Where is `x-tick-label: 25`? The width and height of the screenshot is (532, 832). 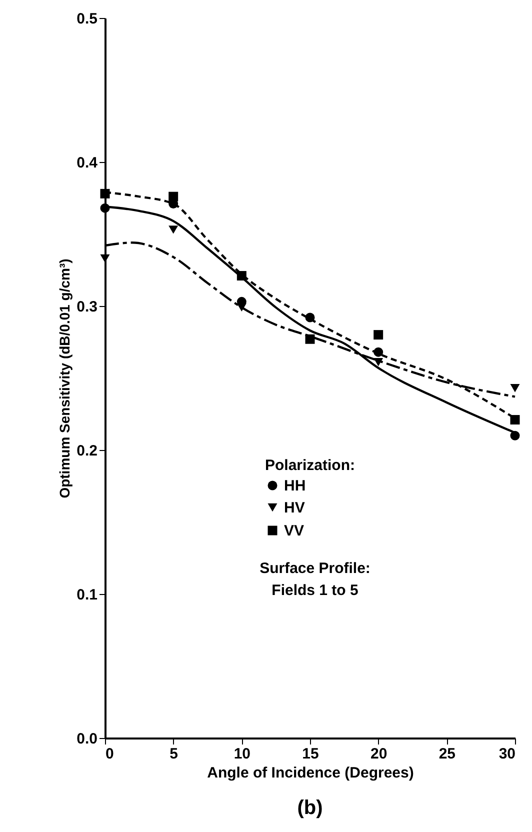 x-tick-label: 25 is located at coordinates (447, 754).